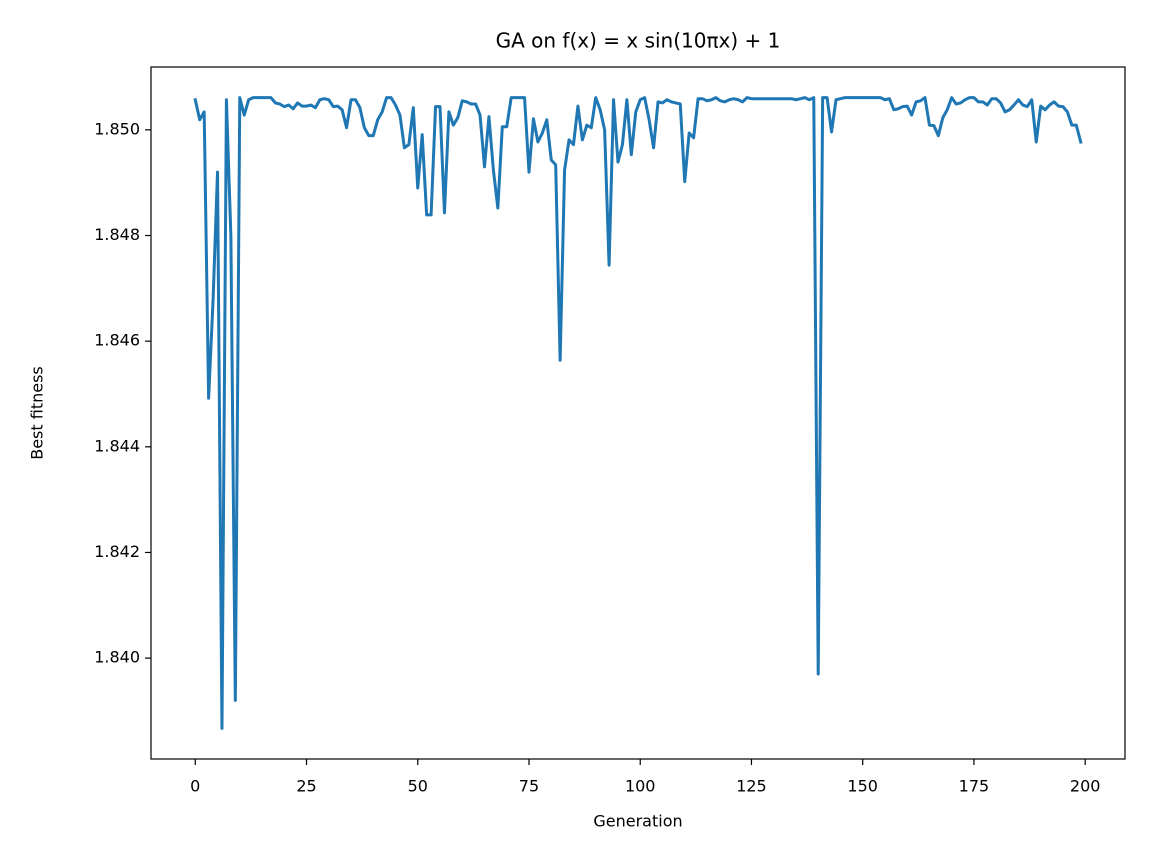  What do you see at coordinates (640, 786) in the screenshot?
I see `x-tick-label: 100` at bounding box center [640, 786].